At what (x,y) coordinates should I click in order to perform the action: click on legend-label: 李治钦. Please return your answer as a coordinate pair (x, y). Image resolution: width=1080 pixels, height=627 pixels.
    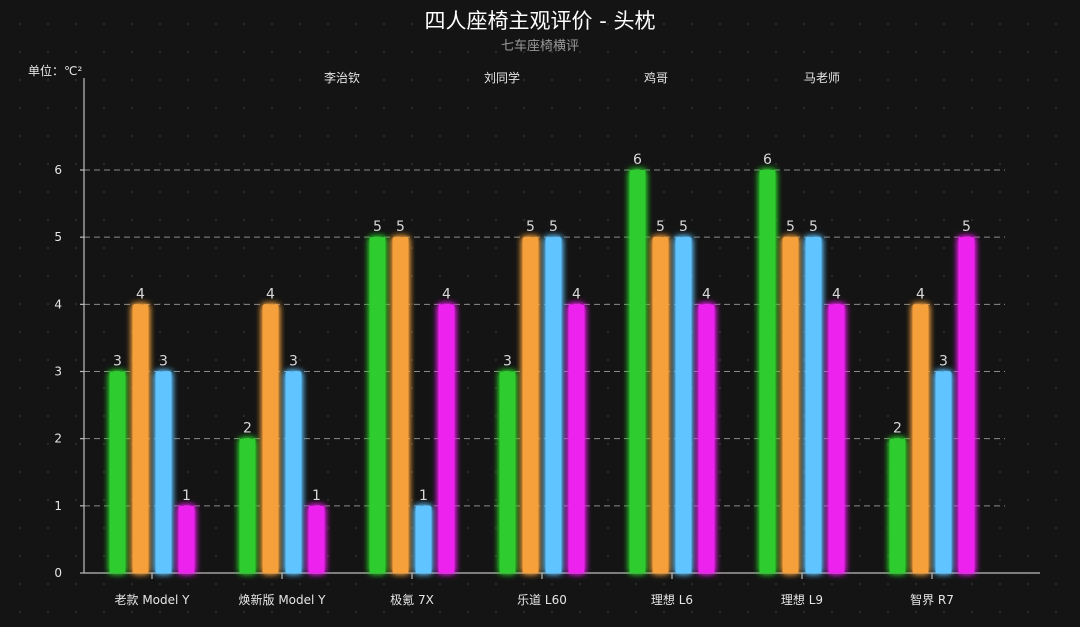
    Looking at the image, I should click on (342, 77).